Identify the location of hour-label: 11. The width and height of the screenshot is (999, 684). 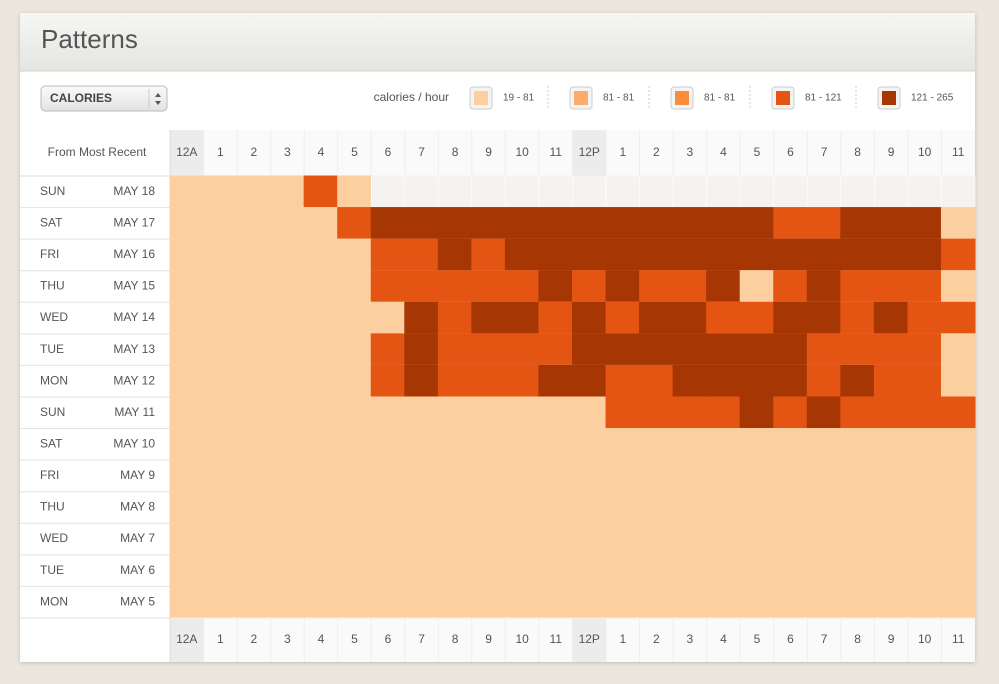
(958, 152).